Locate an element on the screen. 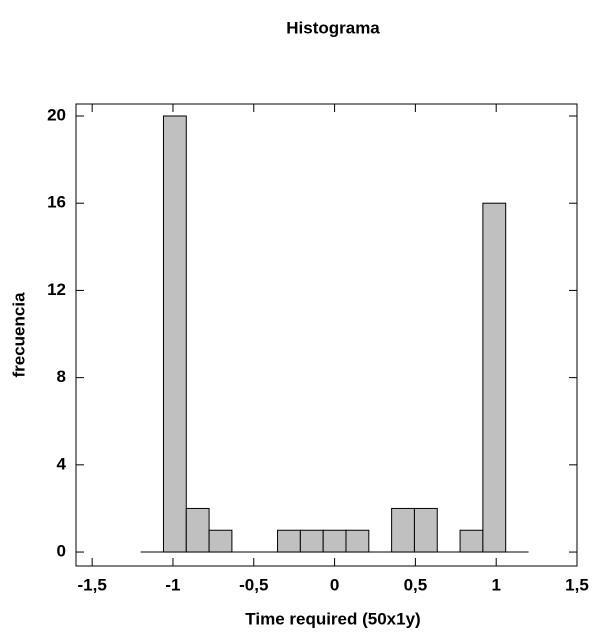  x-axis-label: Time required (50x1y) is located at coordinates (332, 618).